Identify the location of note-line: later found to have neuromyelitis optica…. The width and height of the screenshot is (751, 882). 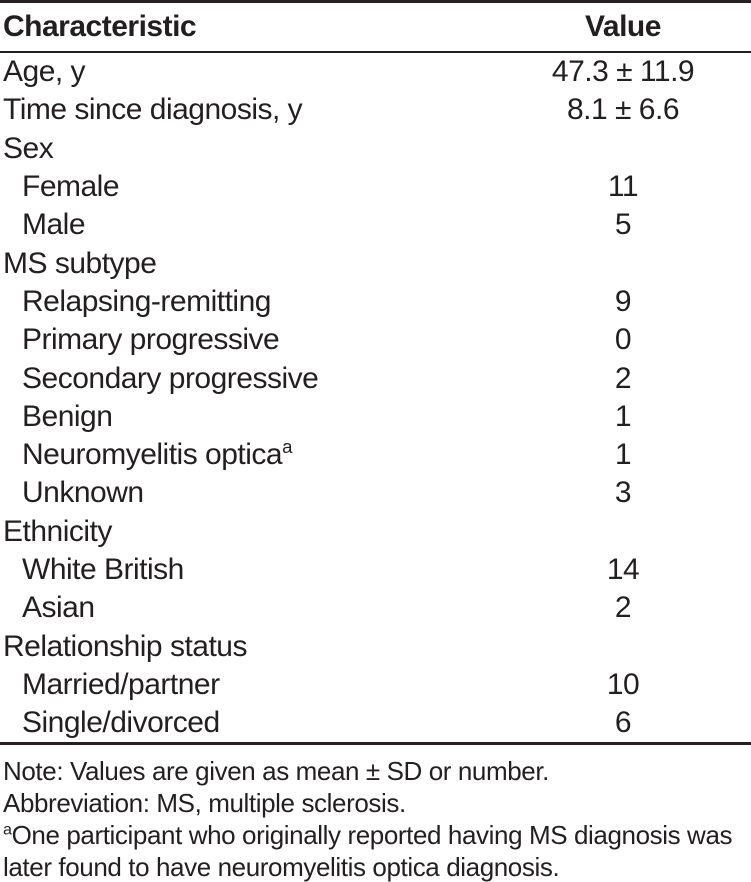
(281, 867).